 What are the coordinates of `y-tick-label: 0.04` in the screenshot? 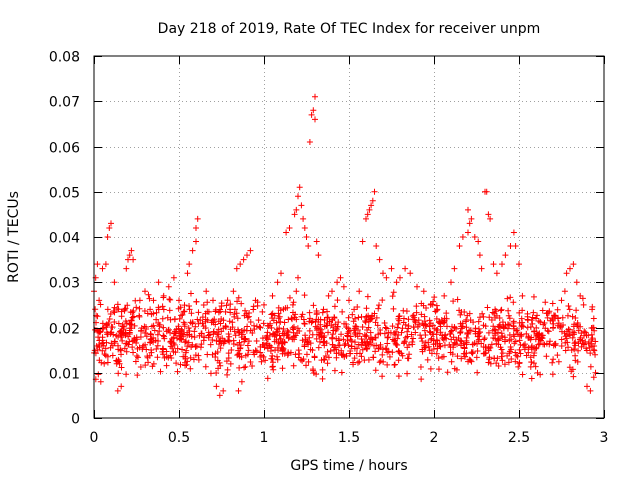 It's located at (64, 239).